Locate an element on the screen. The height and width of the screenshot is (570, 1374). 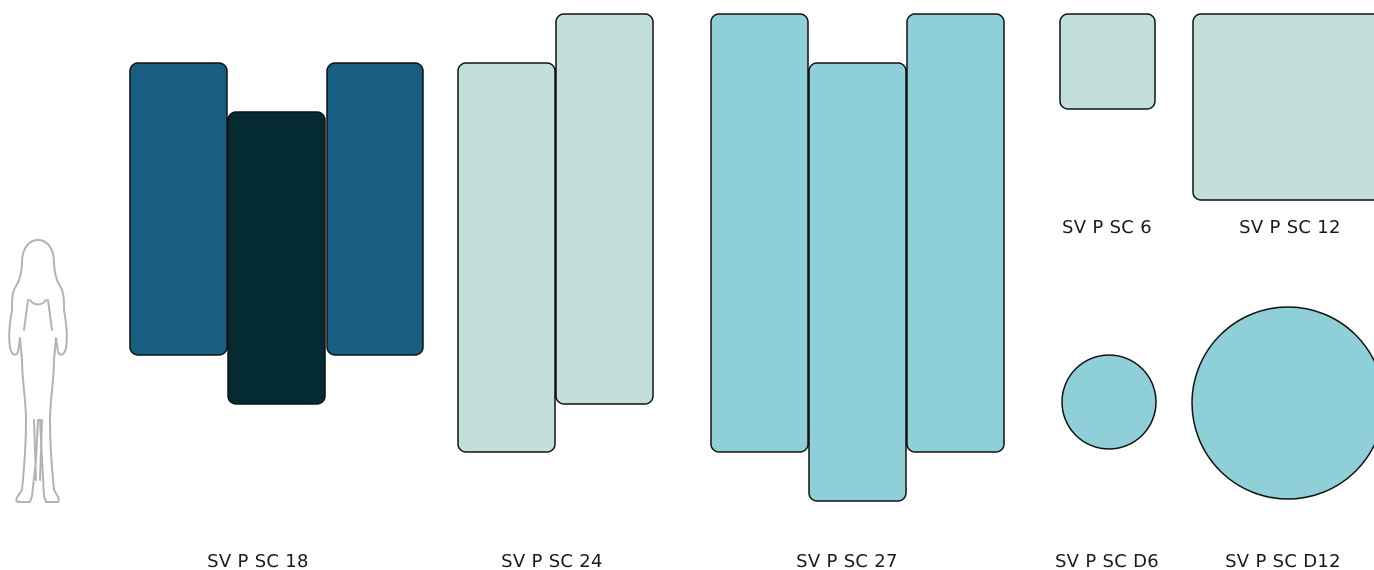
group-sv-p-sc-d12: SV P SC D12 is located at coordinates (1282, 438).